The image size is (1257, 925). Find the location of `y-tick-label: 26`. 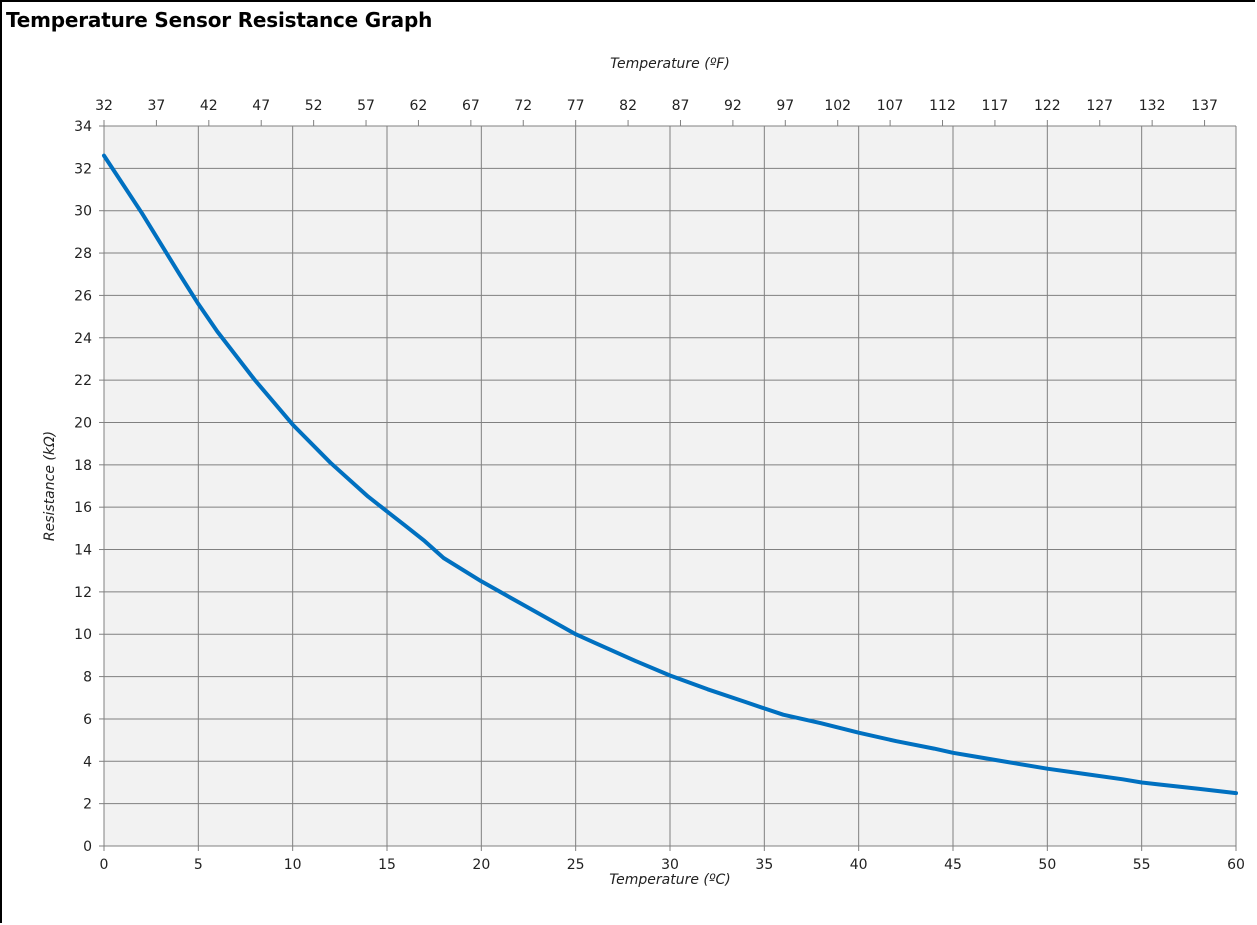

y-tick-label: 26 is located at coordinates (83, 296).